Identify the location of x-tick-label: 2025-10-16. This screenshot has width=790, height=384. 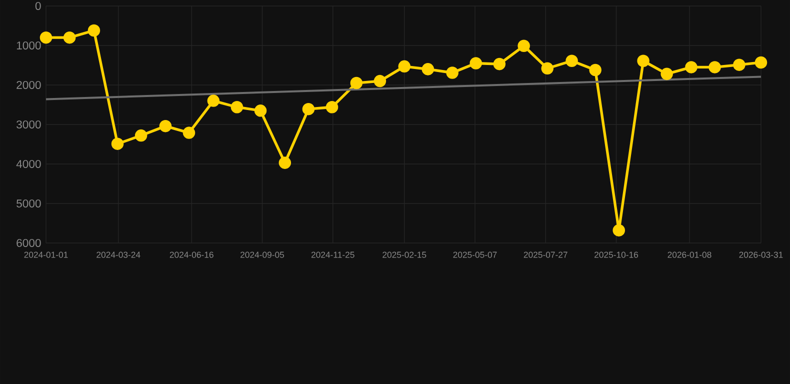
(616, 255).